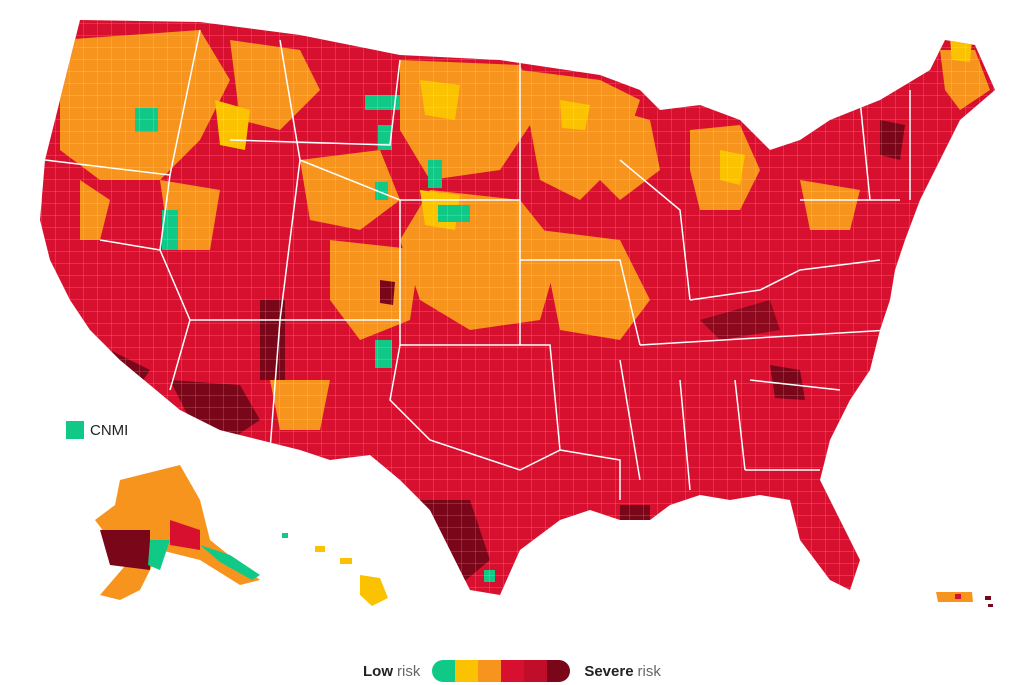 This screenshot has width=1030, height=685. Describe the element at coordinates (177, 532) in the screenshot. I see `alaska` at that location.